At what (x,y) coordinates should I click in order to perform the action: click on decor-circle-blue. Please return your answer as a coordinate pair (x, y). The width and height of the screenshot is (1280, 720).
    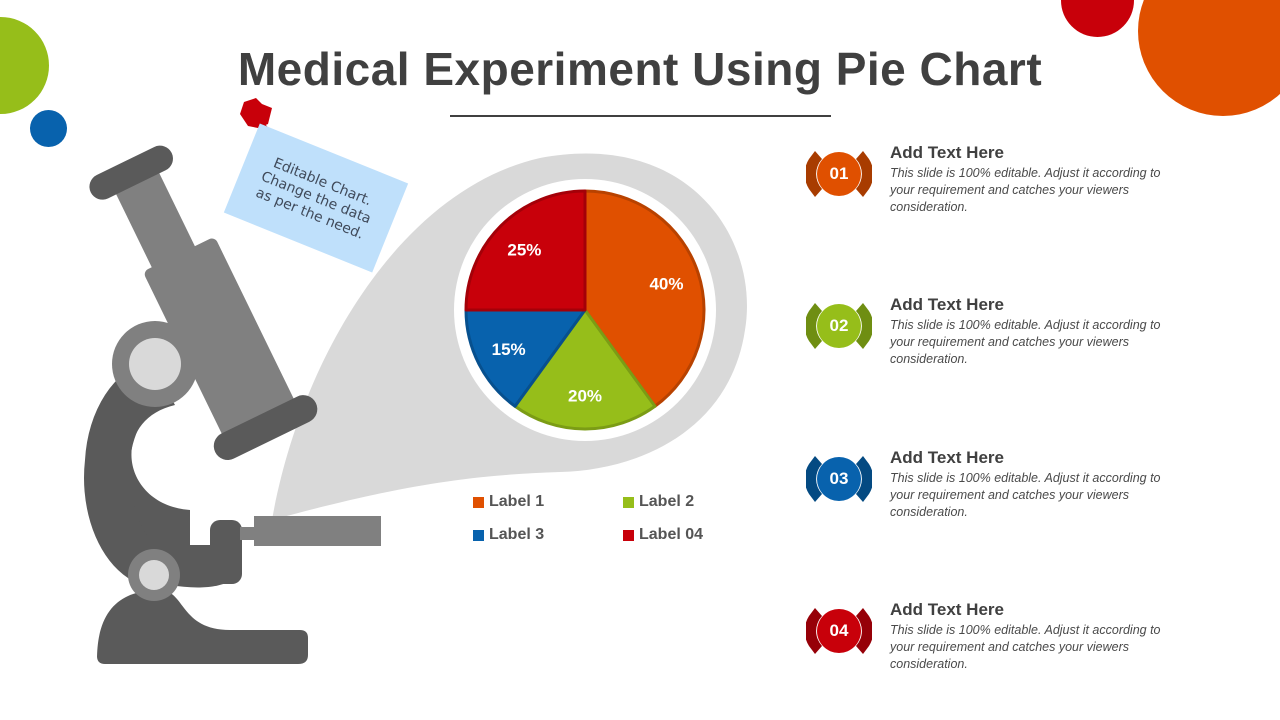
    Looking at the image, I should click on (48, 128).